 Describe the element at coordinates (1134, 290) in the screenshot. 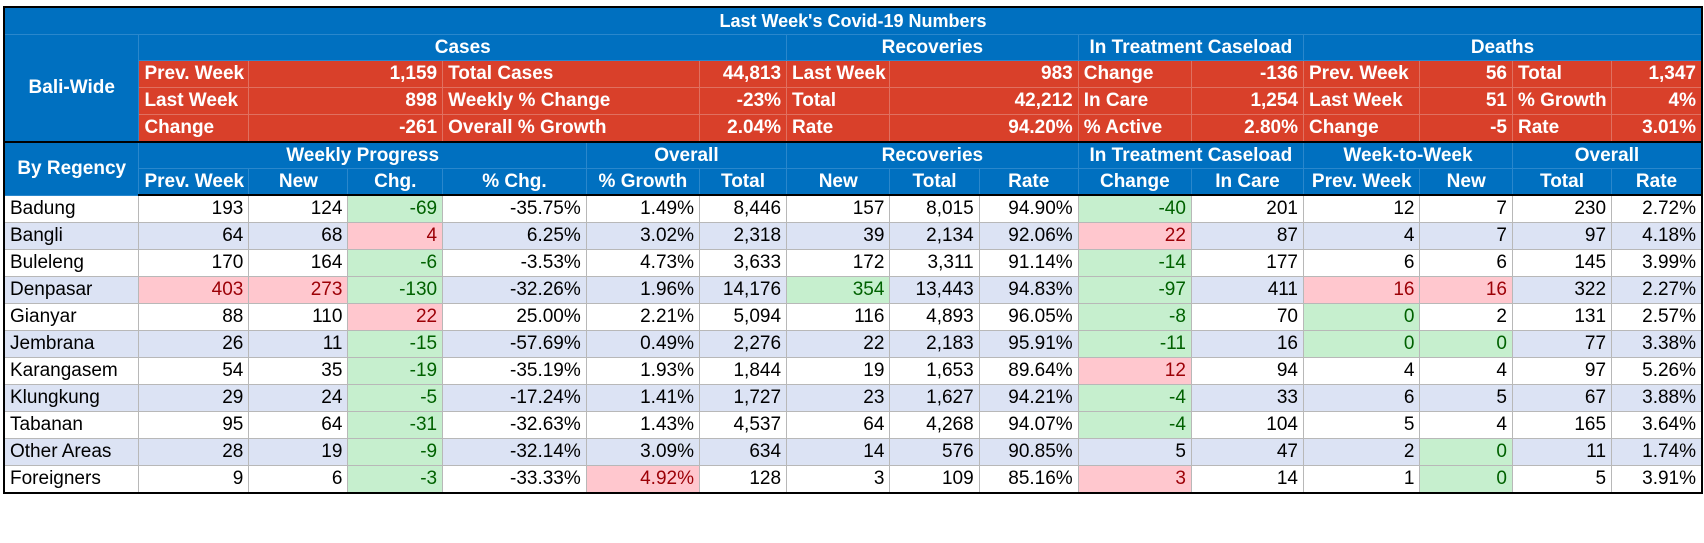

I see `table-cell: -97` at that location.